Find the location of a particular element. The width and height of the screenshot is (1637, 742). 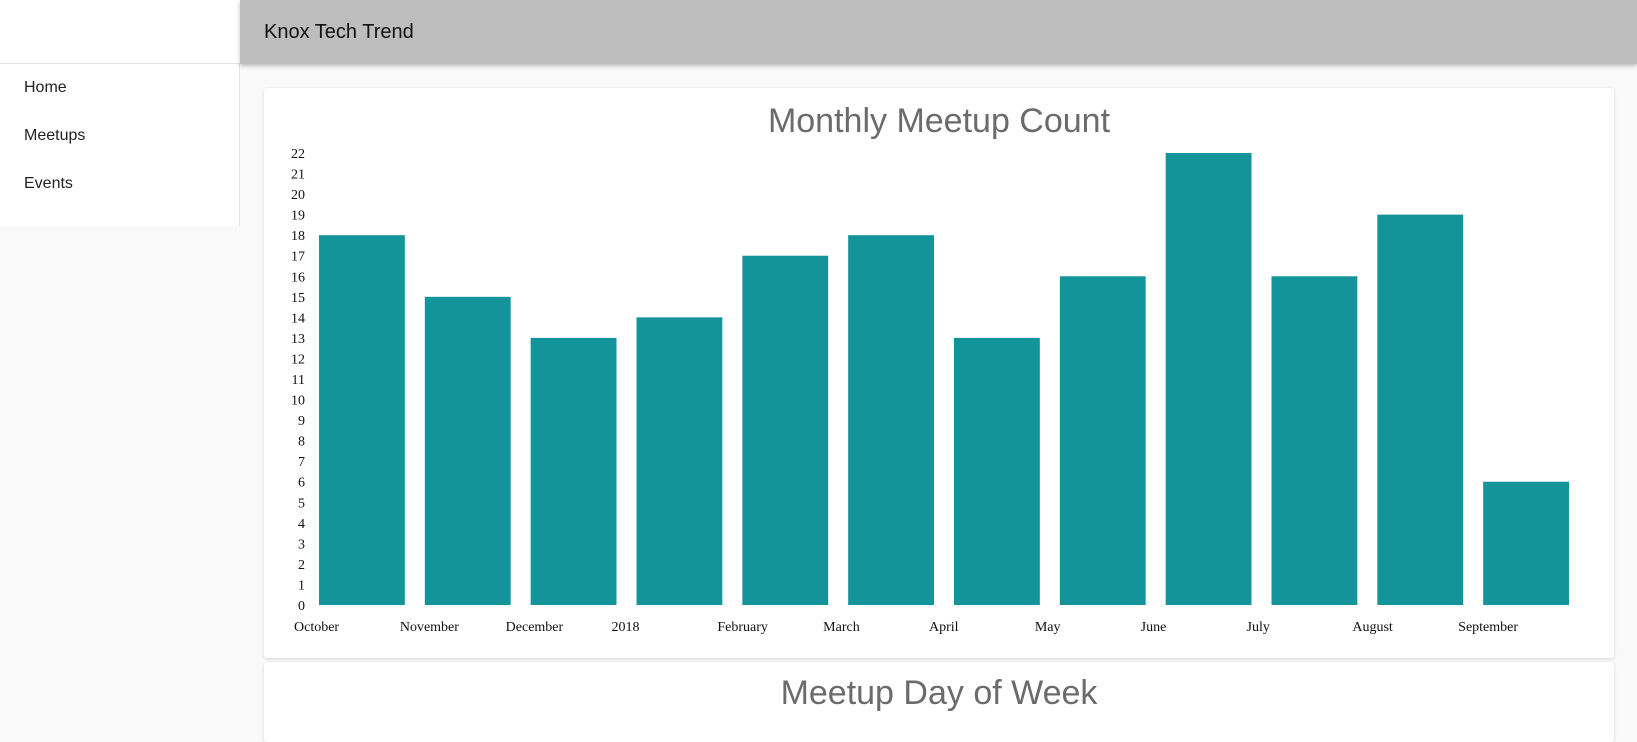

app-title: Knox Tech Trend is located at coordinates (339, 32).